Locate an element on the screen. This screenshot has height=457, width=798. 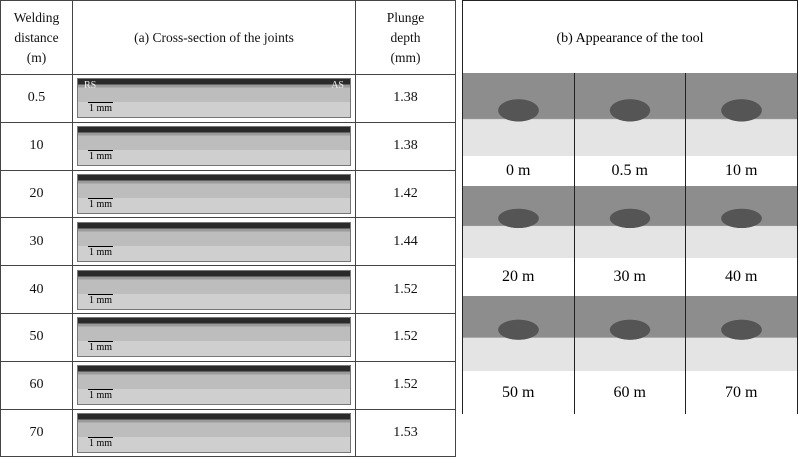
side-label: RS is located at coordinates (90, 86).